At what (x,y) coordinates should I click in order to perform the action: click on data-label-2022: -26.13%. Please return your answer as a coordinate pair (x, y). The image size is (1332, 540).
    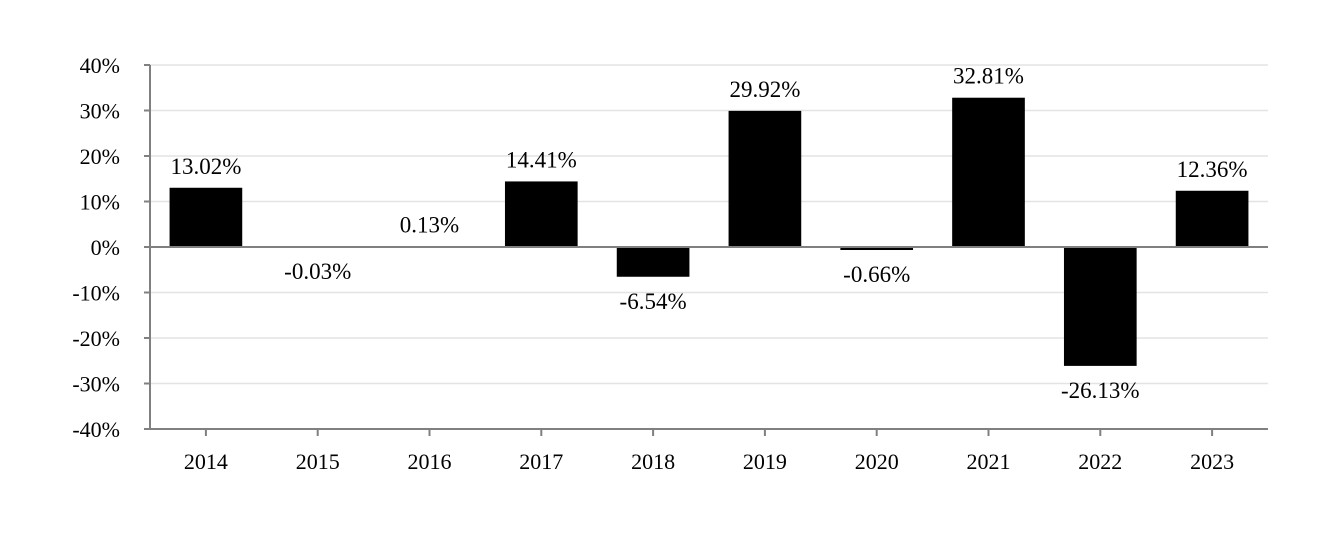
    Looking at the image, I should click on (1100, 390).